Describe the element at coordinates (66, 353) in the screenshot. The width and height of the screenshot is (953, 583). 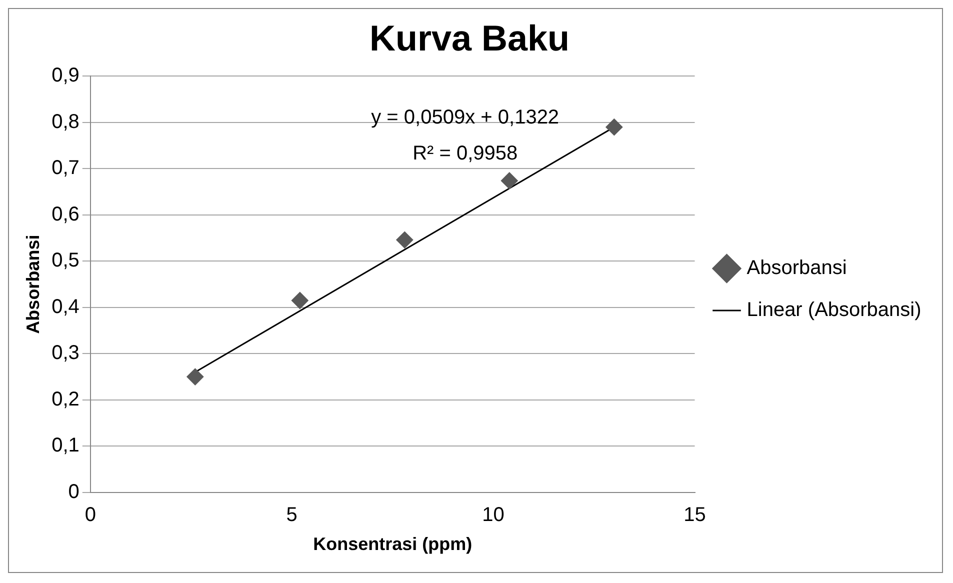
I see `y-tick-label: 0,3` at that location.